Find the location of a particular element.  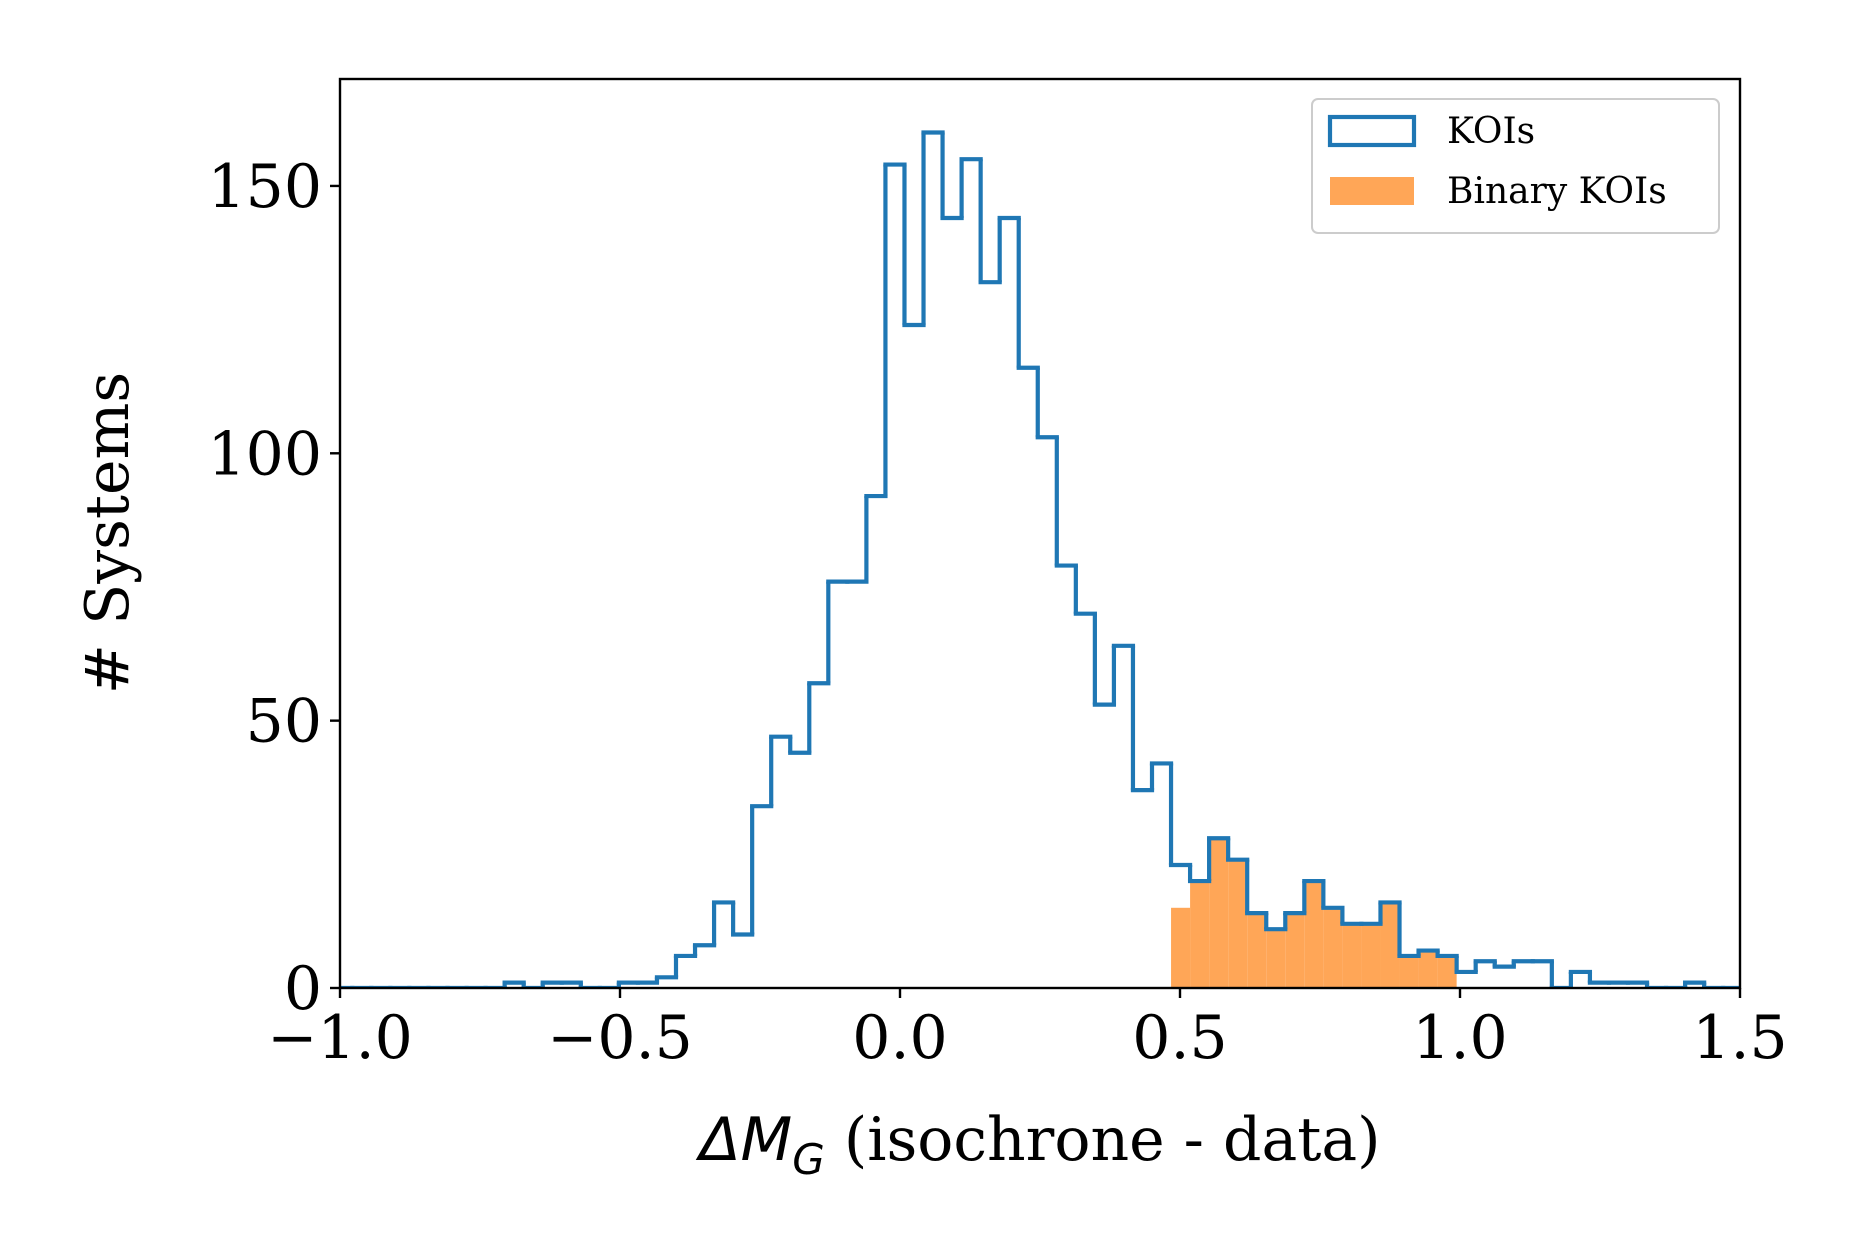

y-tick-label: 0 is located at coordinates (303, 989).